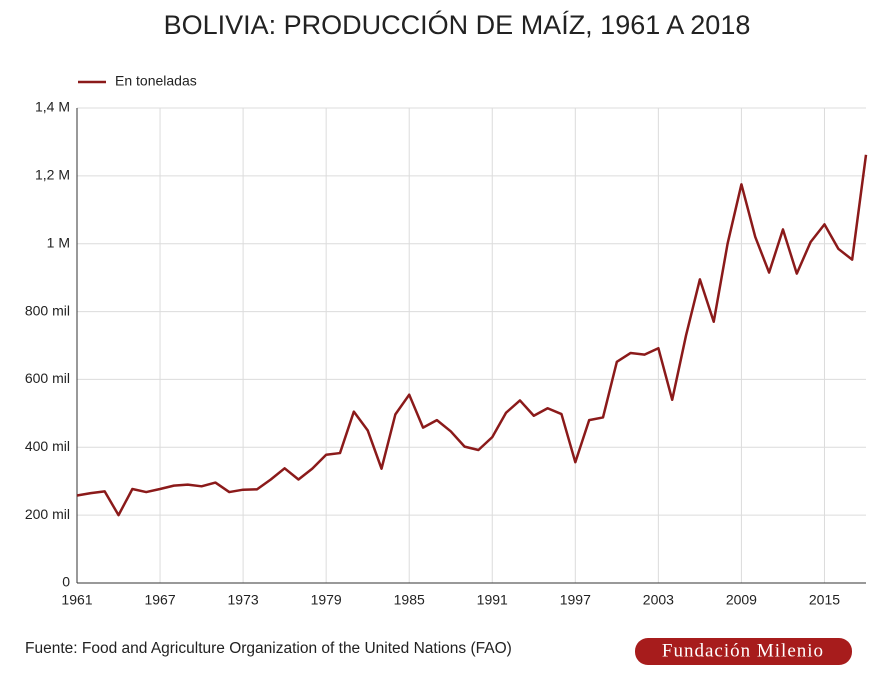 The image size is (895, 680). I want to click on y-tick-label: 600 mil, so click(47, 378).